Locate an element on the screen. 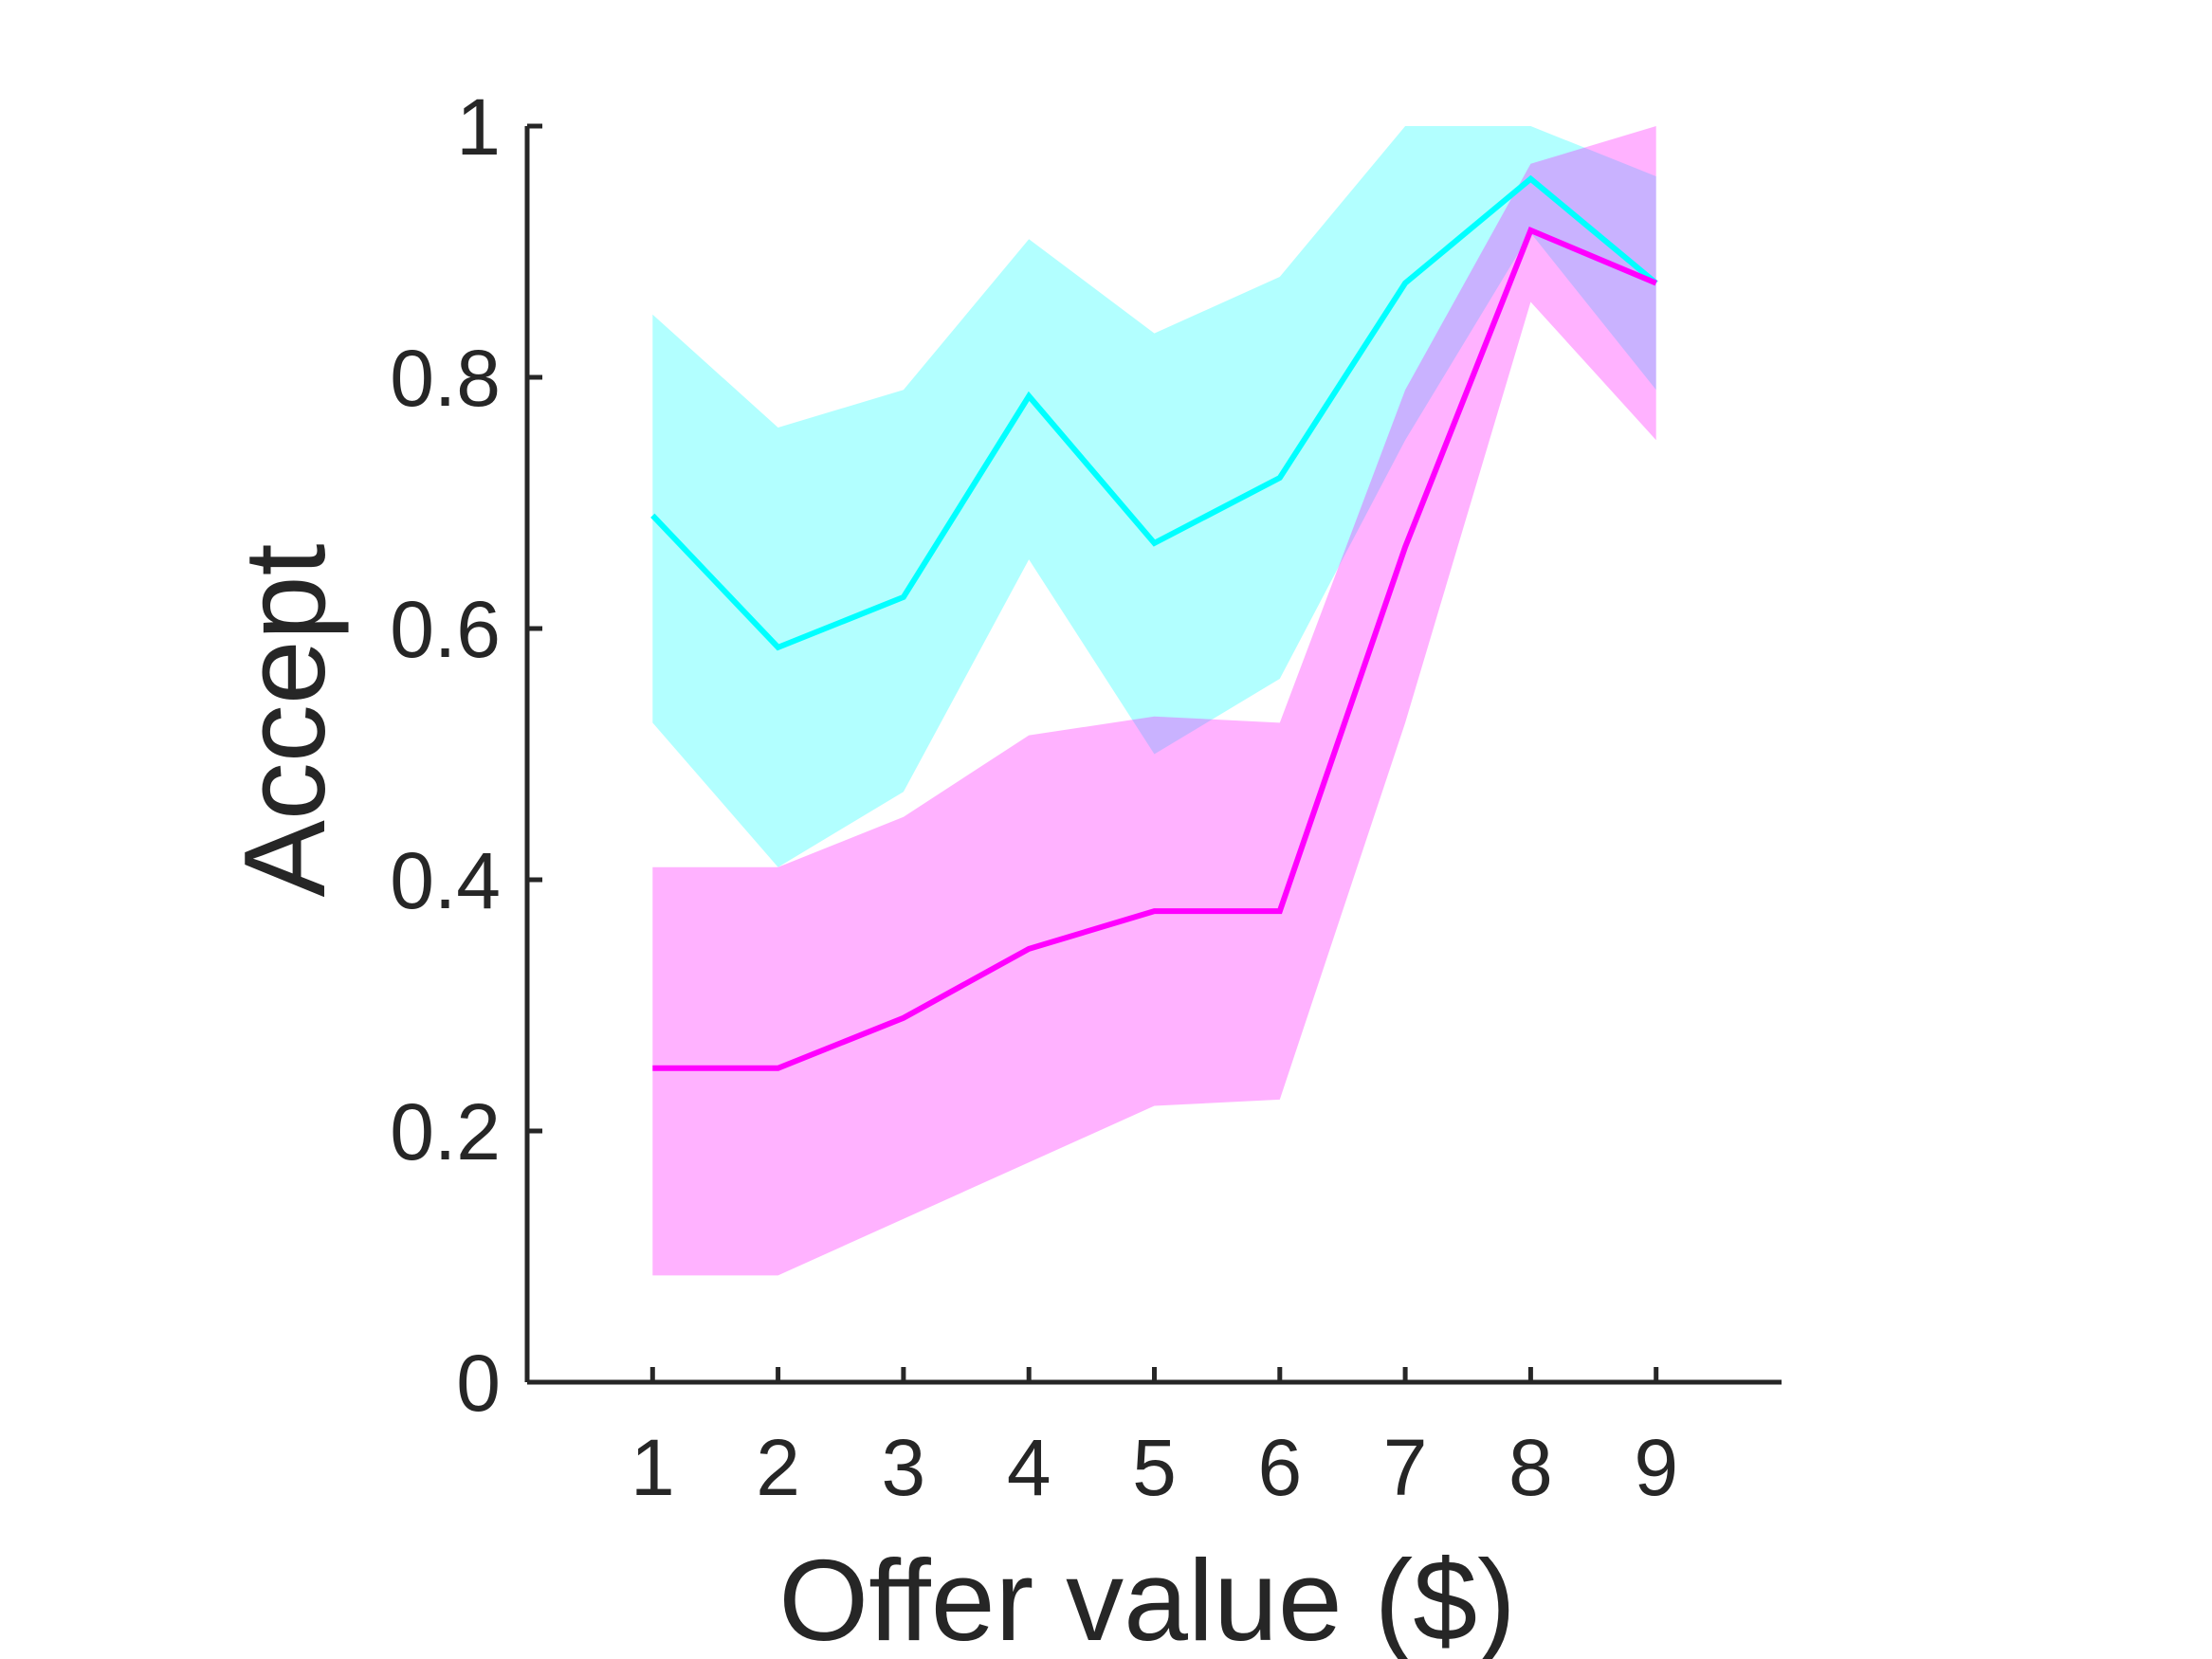 The image size is (2212, 1659). y-axis-label: Accept is located at coordinates (284, 721).